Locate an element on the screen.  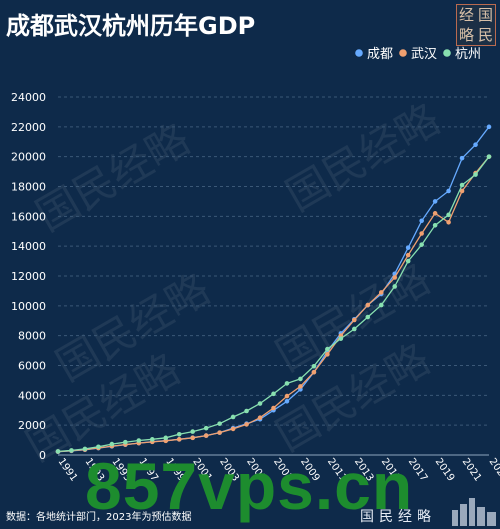
y-tick-label: 20000 is located at coordinates (28, 157).